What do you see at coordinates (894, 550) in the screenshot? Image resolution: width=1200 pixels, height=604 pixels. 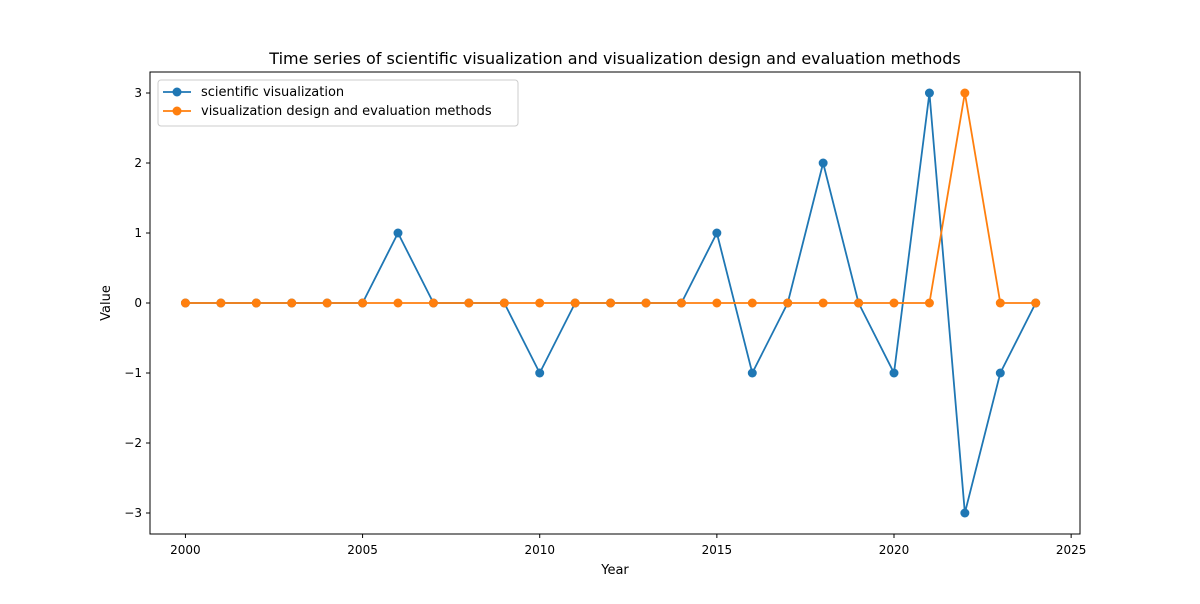 I see `x-tick-label: 2020` at bounding box center [894, 550].